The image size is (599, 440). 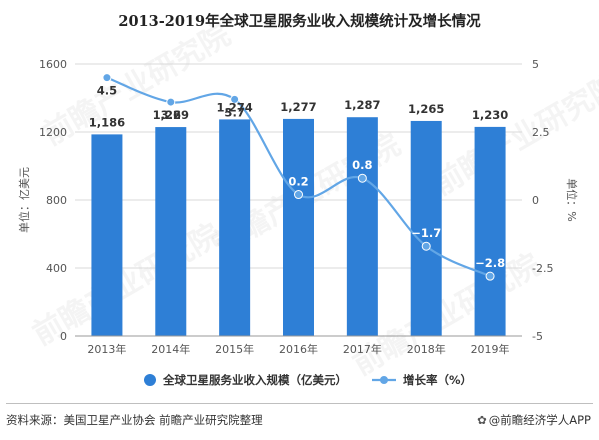 I want to click on footer-divider, so click(x=299, y=403).